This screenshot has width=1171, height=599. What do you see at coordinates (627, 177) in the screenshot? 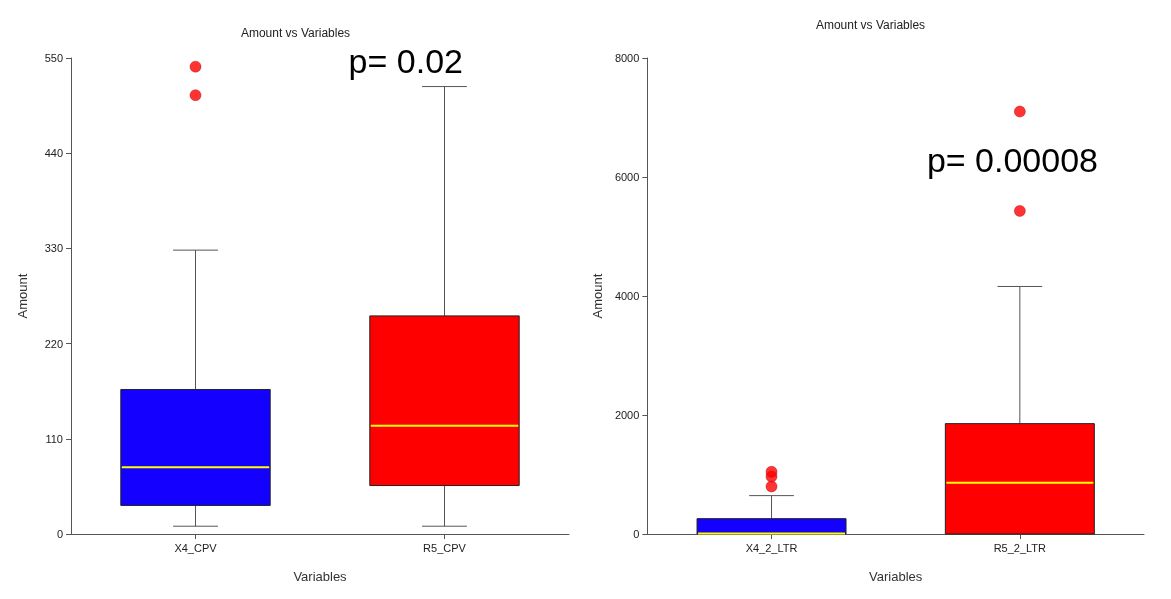
I see `y-tick-label: 6000` at bounding box center [627, 177].